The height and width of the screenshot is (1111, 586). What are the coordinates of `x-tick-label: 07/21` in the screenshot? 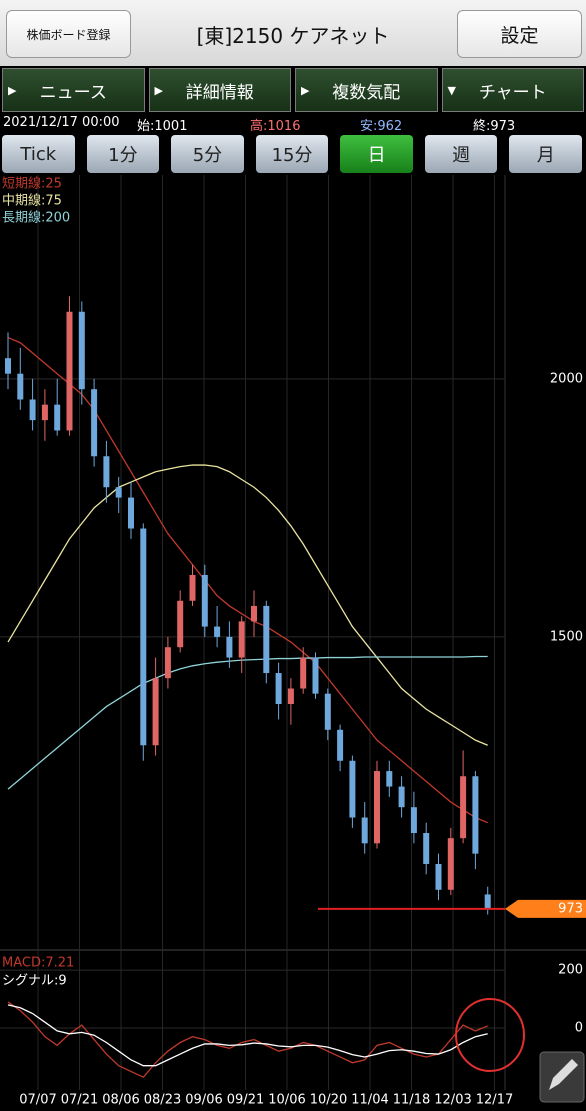 It's located at (79, 1100).